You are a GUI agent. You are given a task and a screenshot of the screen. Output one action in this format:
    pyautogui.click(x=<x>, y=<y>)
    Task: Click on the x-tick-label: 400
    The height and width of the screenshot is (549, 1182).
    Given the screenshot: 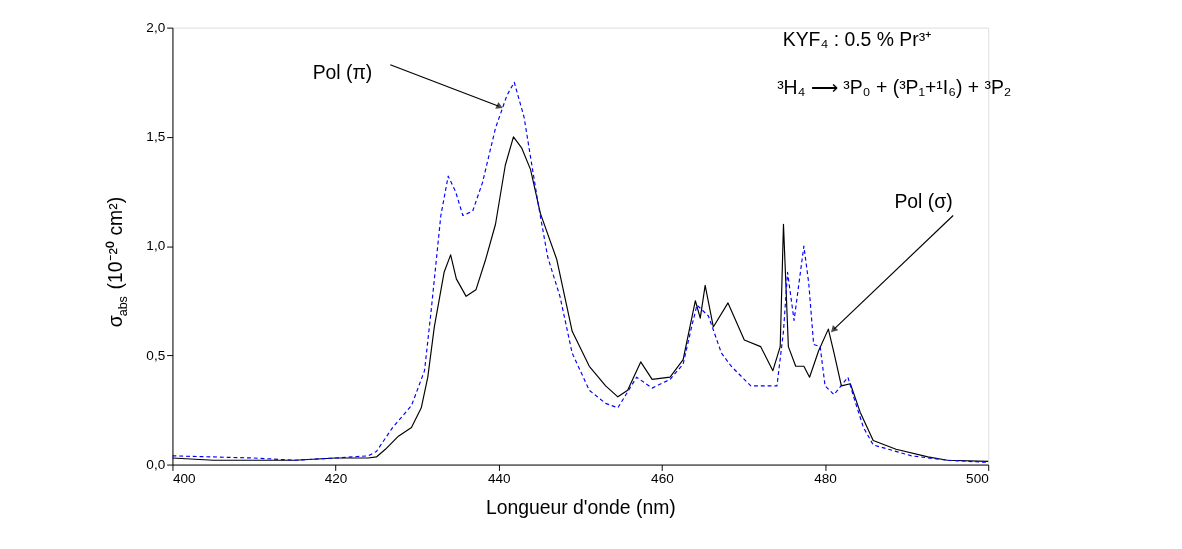 What is the action you would take?
    pyautogui.click(x=184, y=479)
    